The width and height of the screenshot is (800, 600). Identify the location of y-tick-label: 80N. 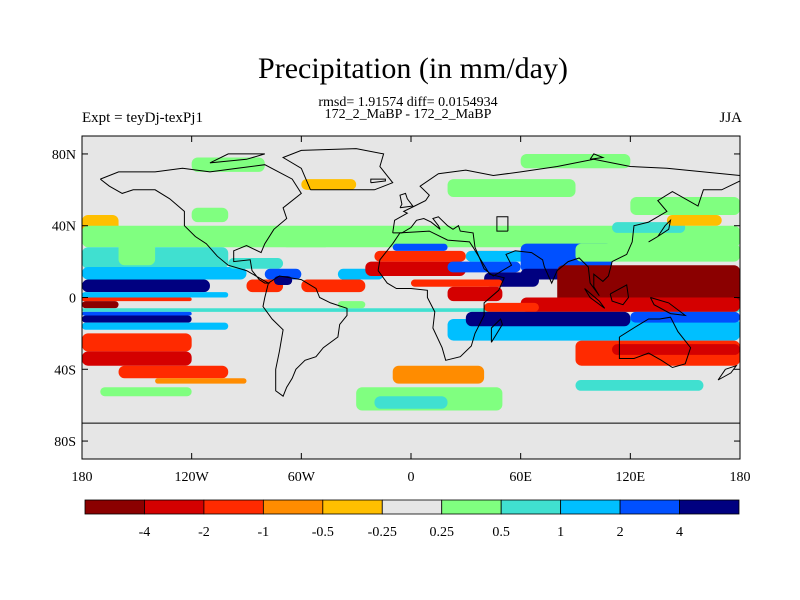
(64, 155).